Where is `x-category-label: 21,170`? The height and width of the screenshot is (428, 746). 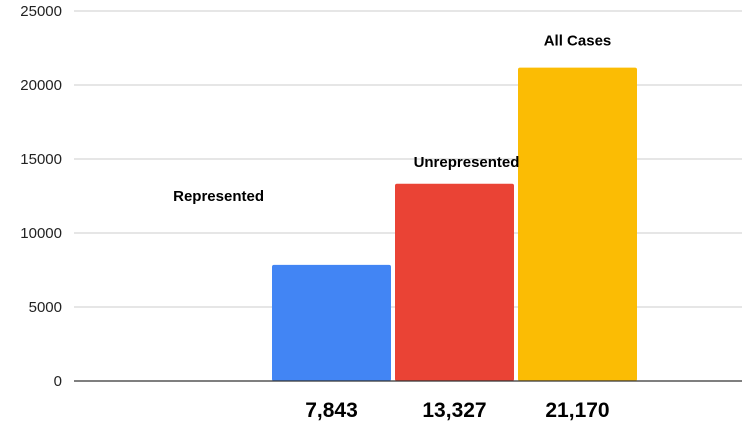
x-category-label: 21,170 is located at coordinates (577, 410).